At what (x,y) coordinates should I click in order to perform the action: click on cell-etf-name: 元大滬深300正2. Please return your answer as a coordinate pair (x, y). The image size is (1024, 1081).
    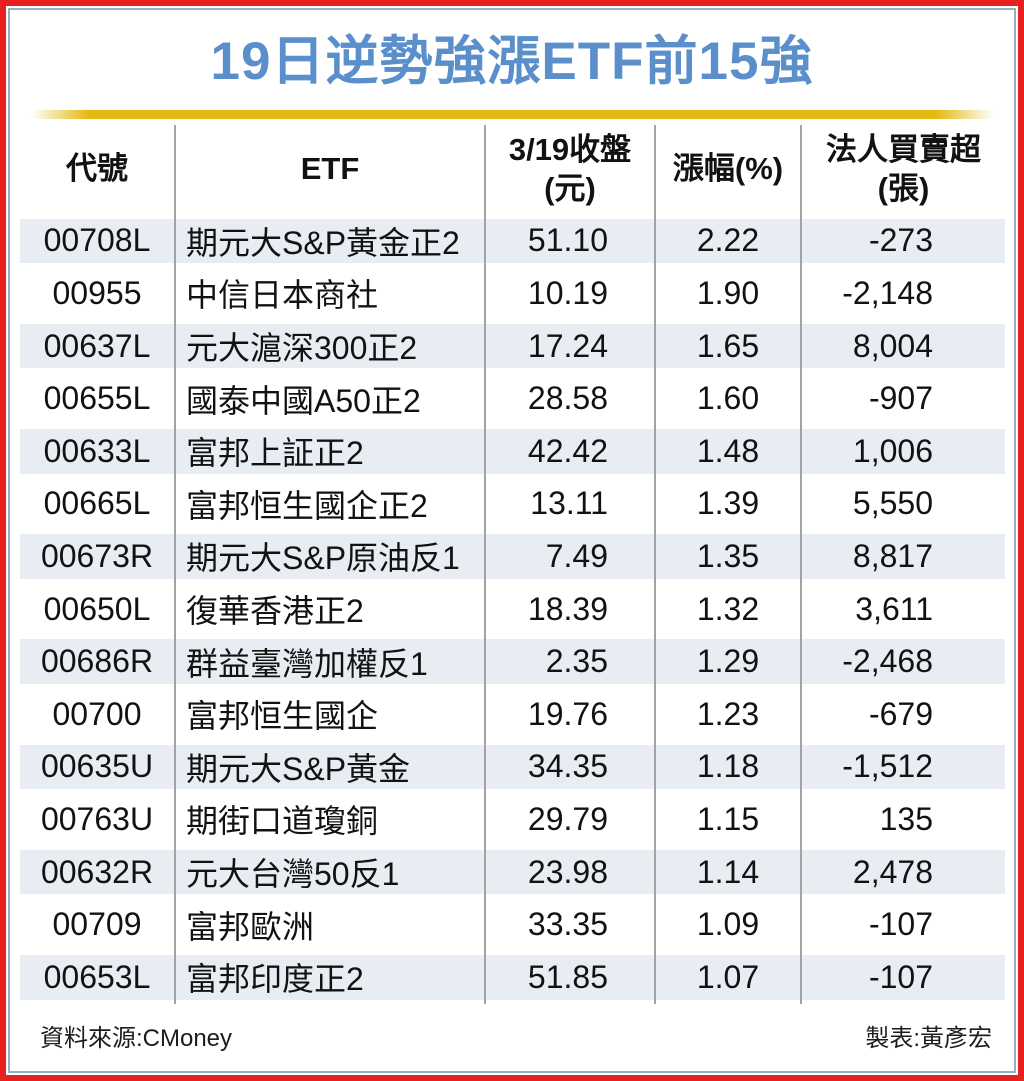
    Looking at the image, I should click on (329, 346).